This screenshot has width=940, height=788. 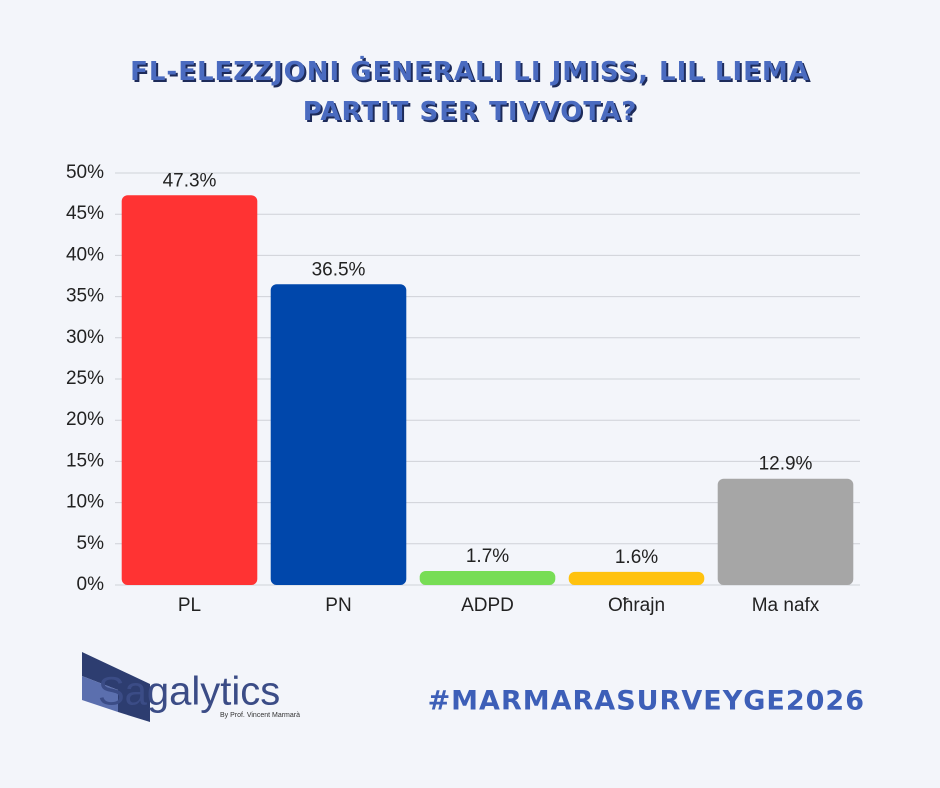 What do you see at coordinates (636, 557) in the screenshot?
I see `value-label: 1.6%` at bounding box center [636, 557].